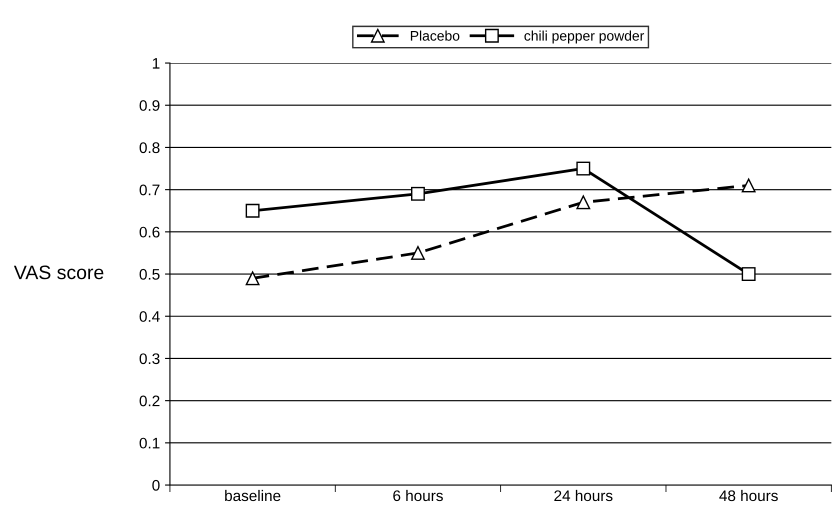  I want to click on y-tick-label: 0.5, so click(150, 274).